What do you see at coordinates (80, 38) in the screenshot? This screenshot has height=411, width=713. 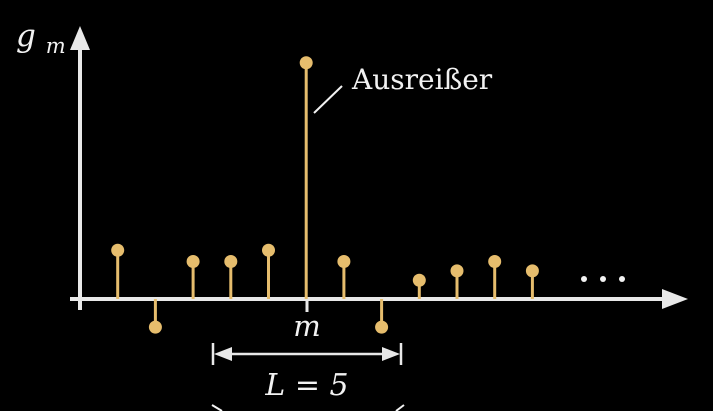 I see `y-axis-arrowhead` at bounding box center [80, 38].